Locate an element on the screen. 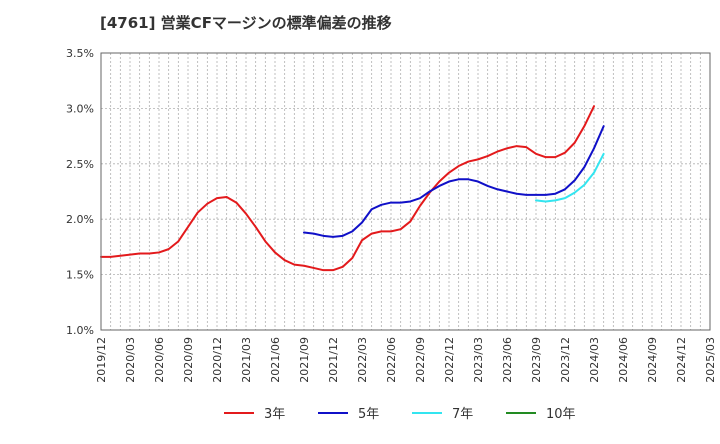 The height and width of the screenshot is (444, 720). y-tick-label: 2.5% is located at coordinates (80, 164).